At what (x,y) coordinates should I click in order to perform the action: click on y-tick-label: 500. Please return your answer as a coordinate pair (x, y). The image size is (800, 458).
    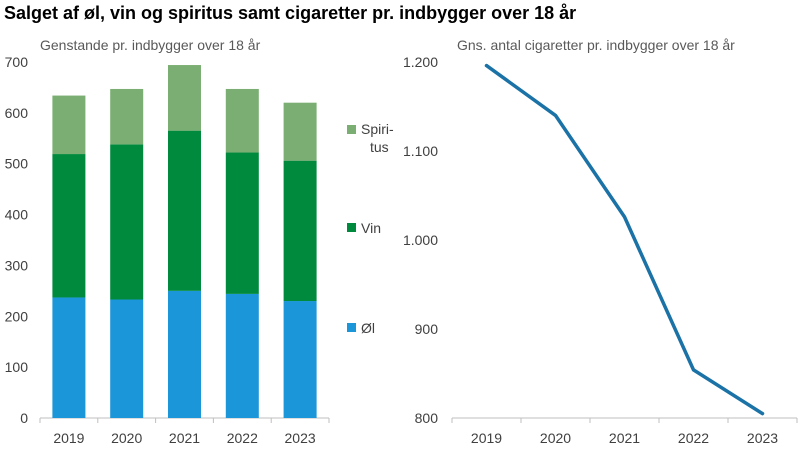
    Looking at the image, I should click on (17, 164).